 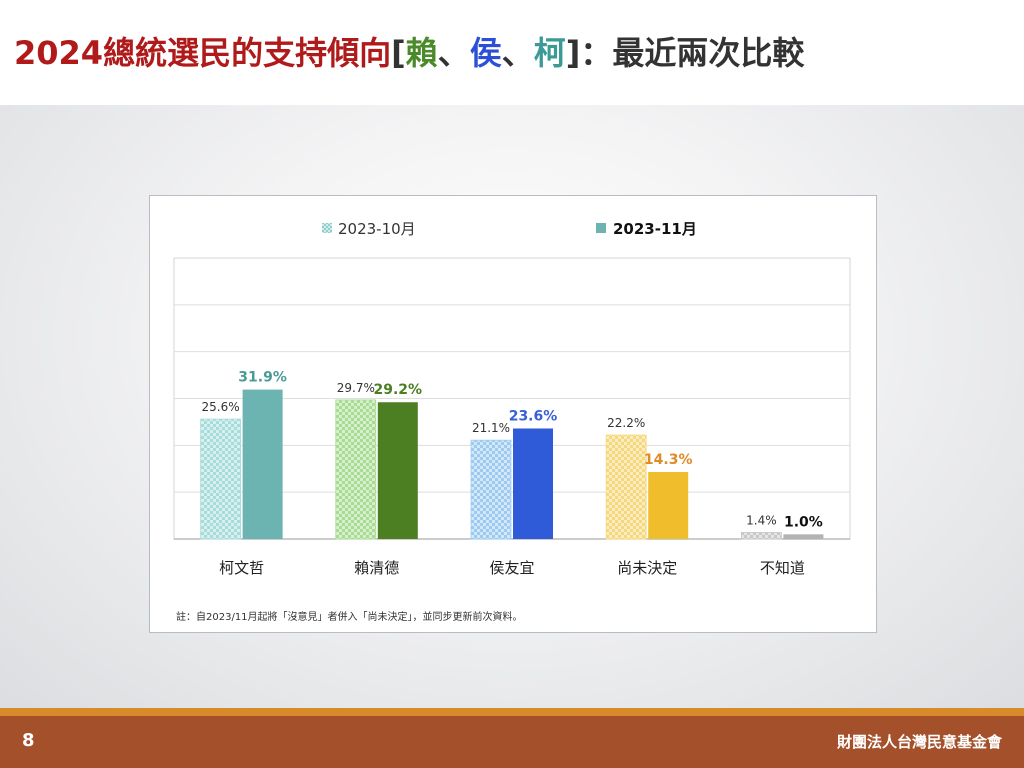 I want to click on data-label-nov-0: 31.9%, so click(x=262, y=378).